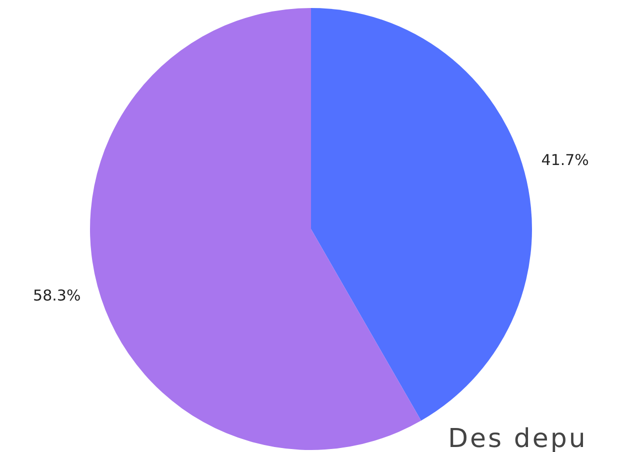  I want to click on data-label: 41.7%, so click(565, 160).